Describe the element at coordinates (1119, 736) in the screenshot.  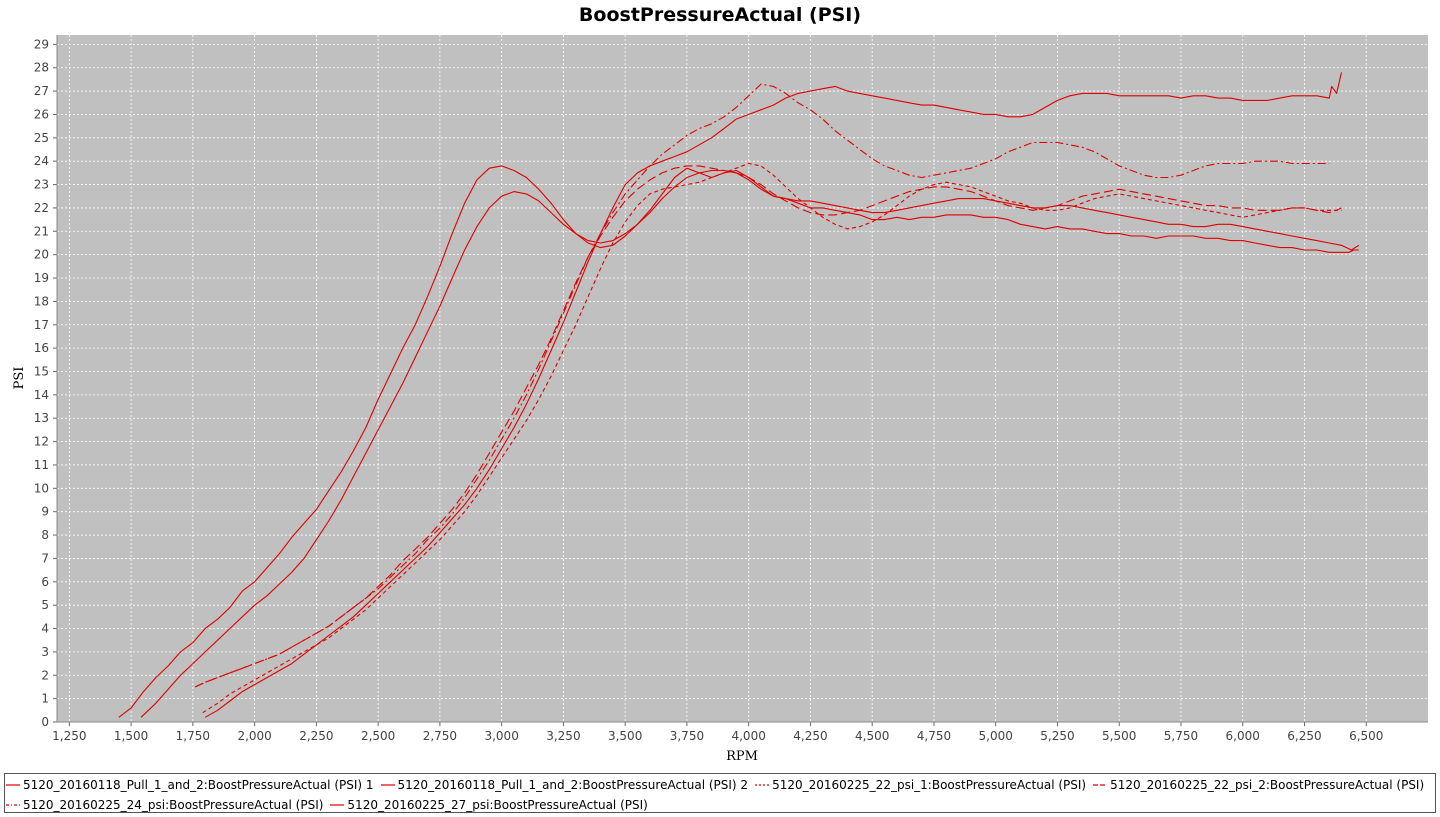
I see `x-tick-label: 5,500` at that location.